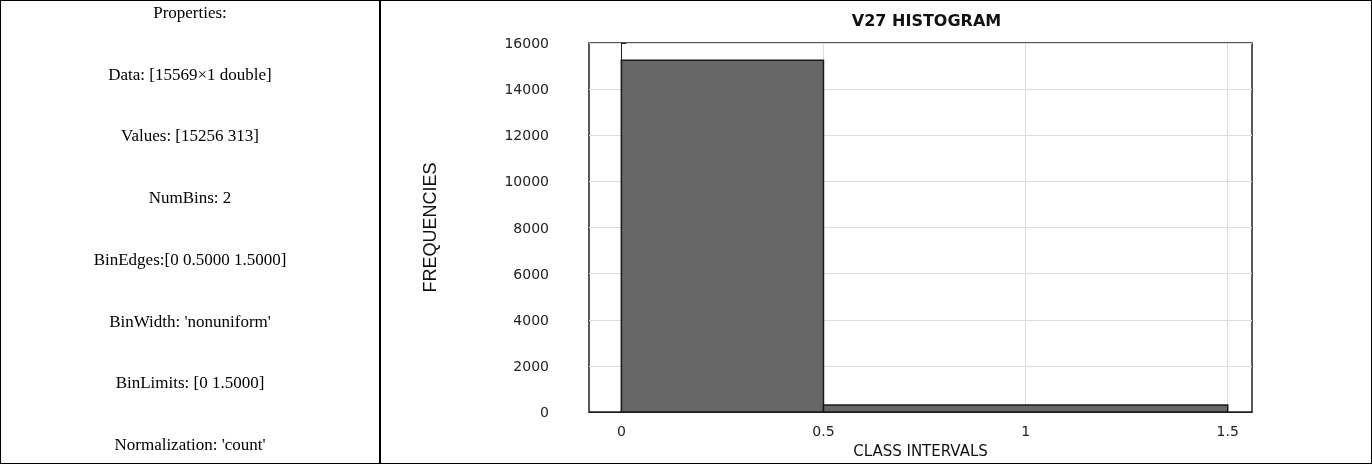 The width and height of the screenshot is (1372, 464). Describe the element at coordinates (823, 431) in the screenshot. I see `x-tick-label: 0.5` at that location.